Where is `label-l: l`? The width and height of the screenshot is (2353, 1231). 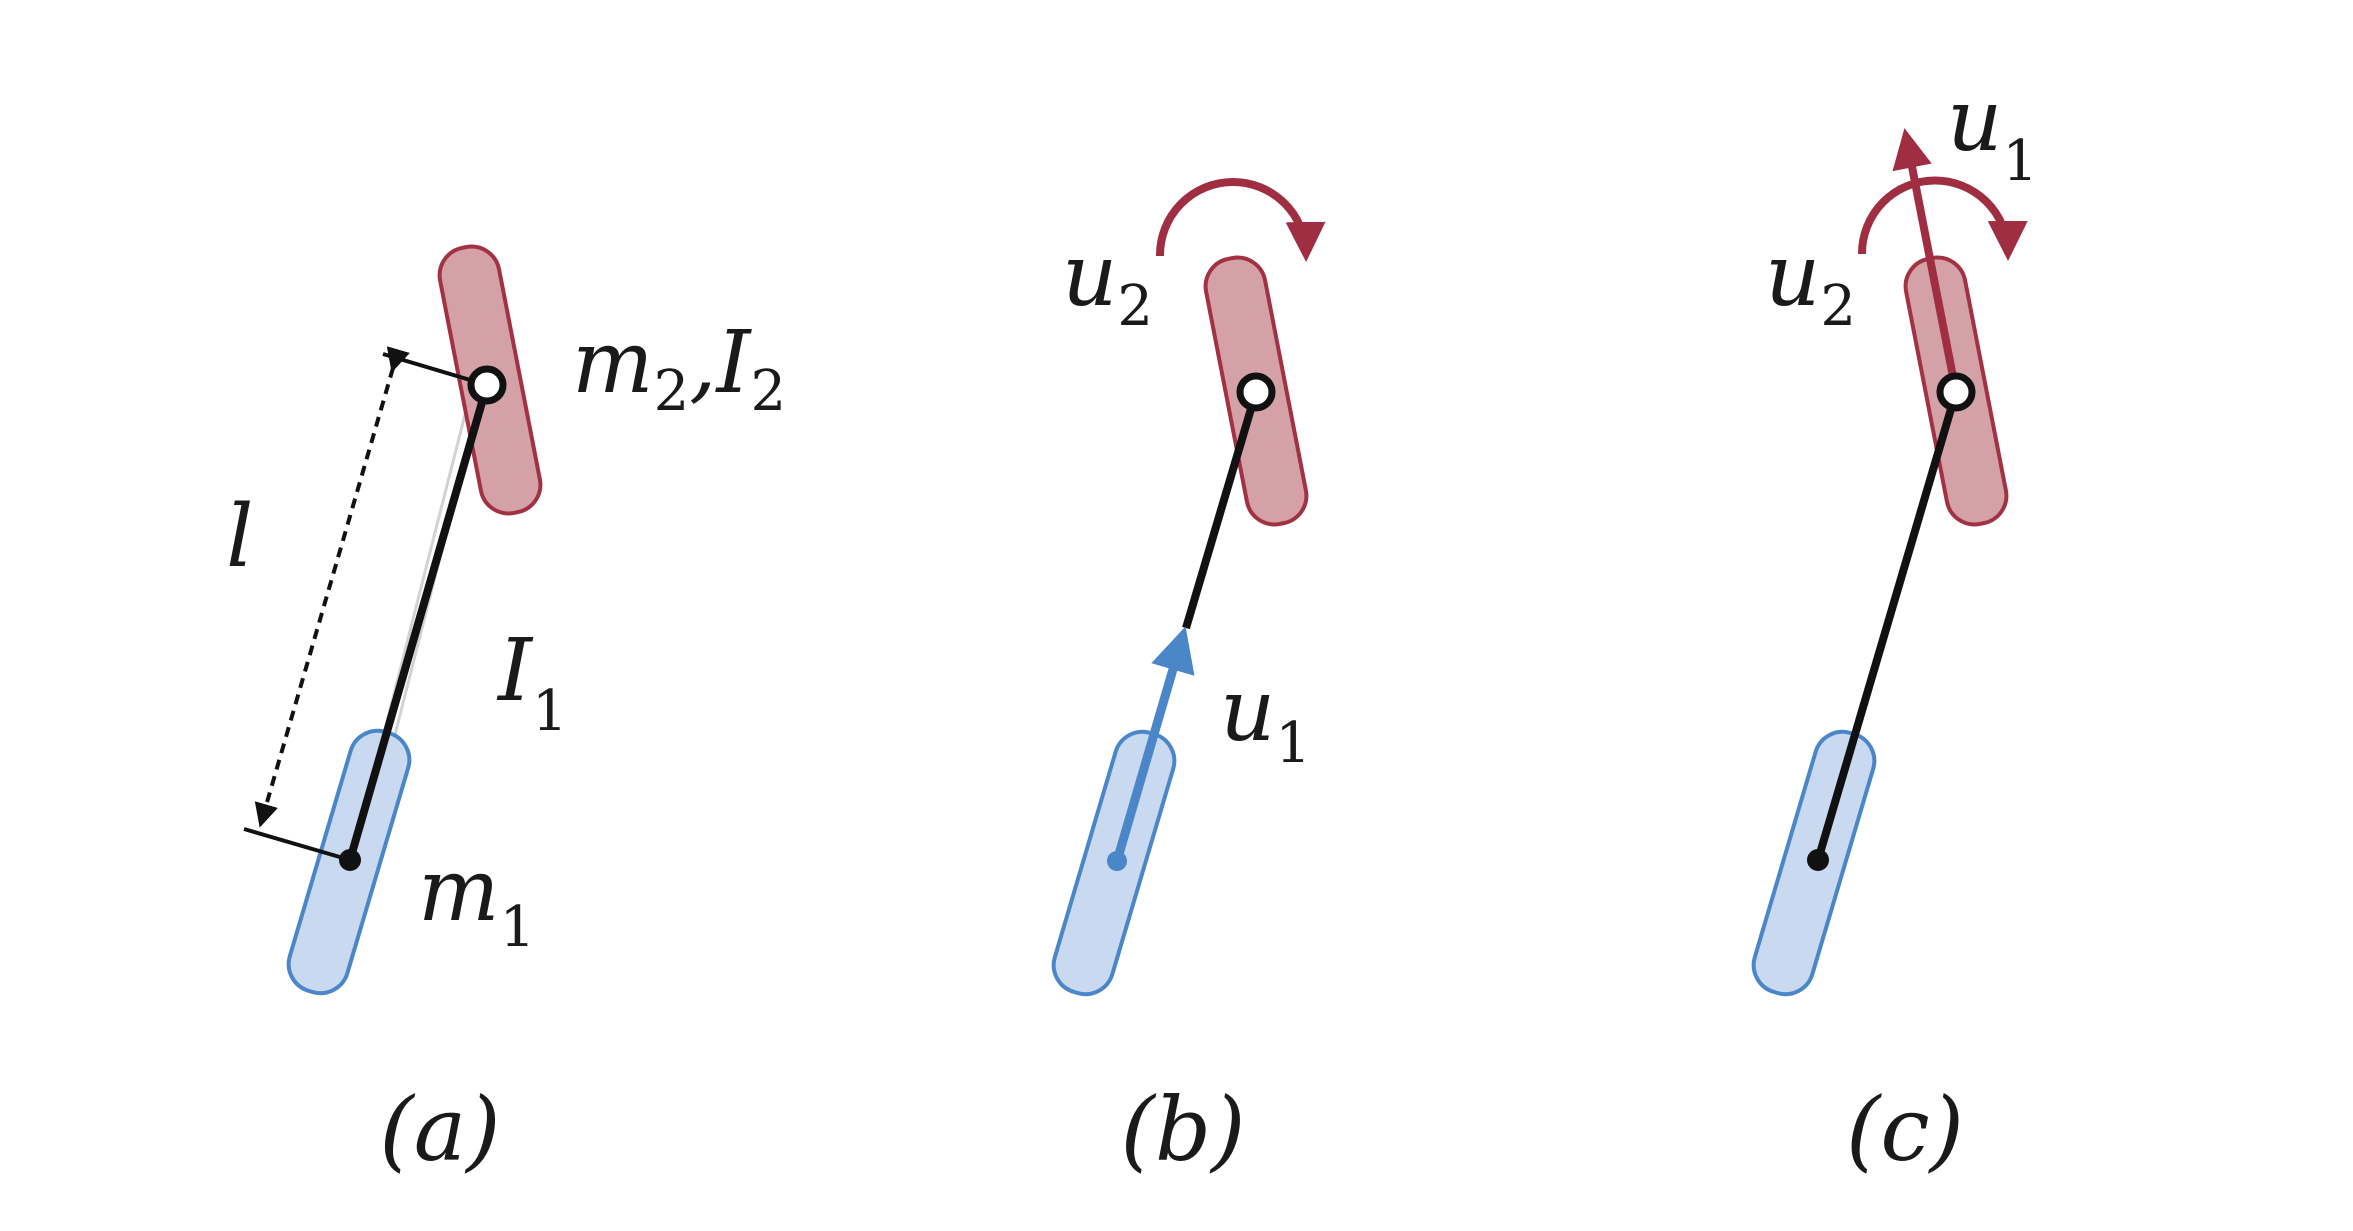
label-l: l is located at coordinates (240, 537).